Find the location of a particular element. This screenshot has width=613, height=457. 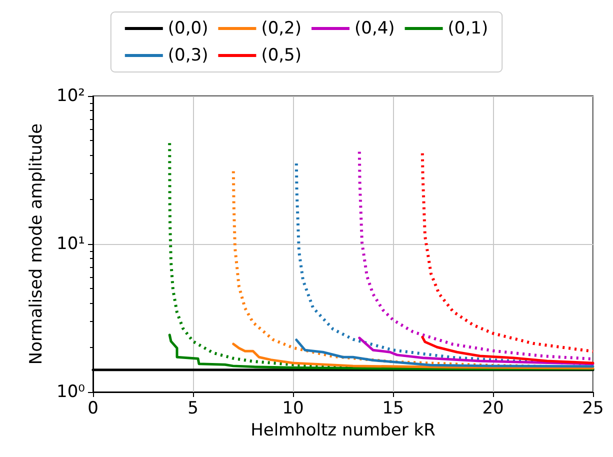

x-tick-label: 20 is located at coordinates (493, 408).